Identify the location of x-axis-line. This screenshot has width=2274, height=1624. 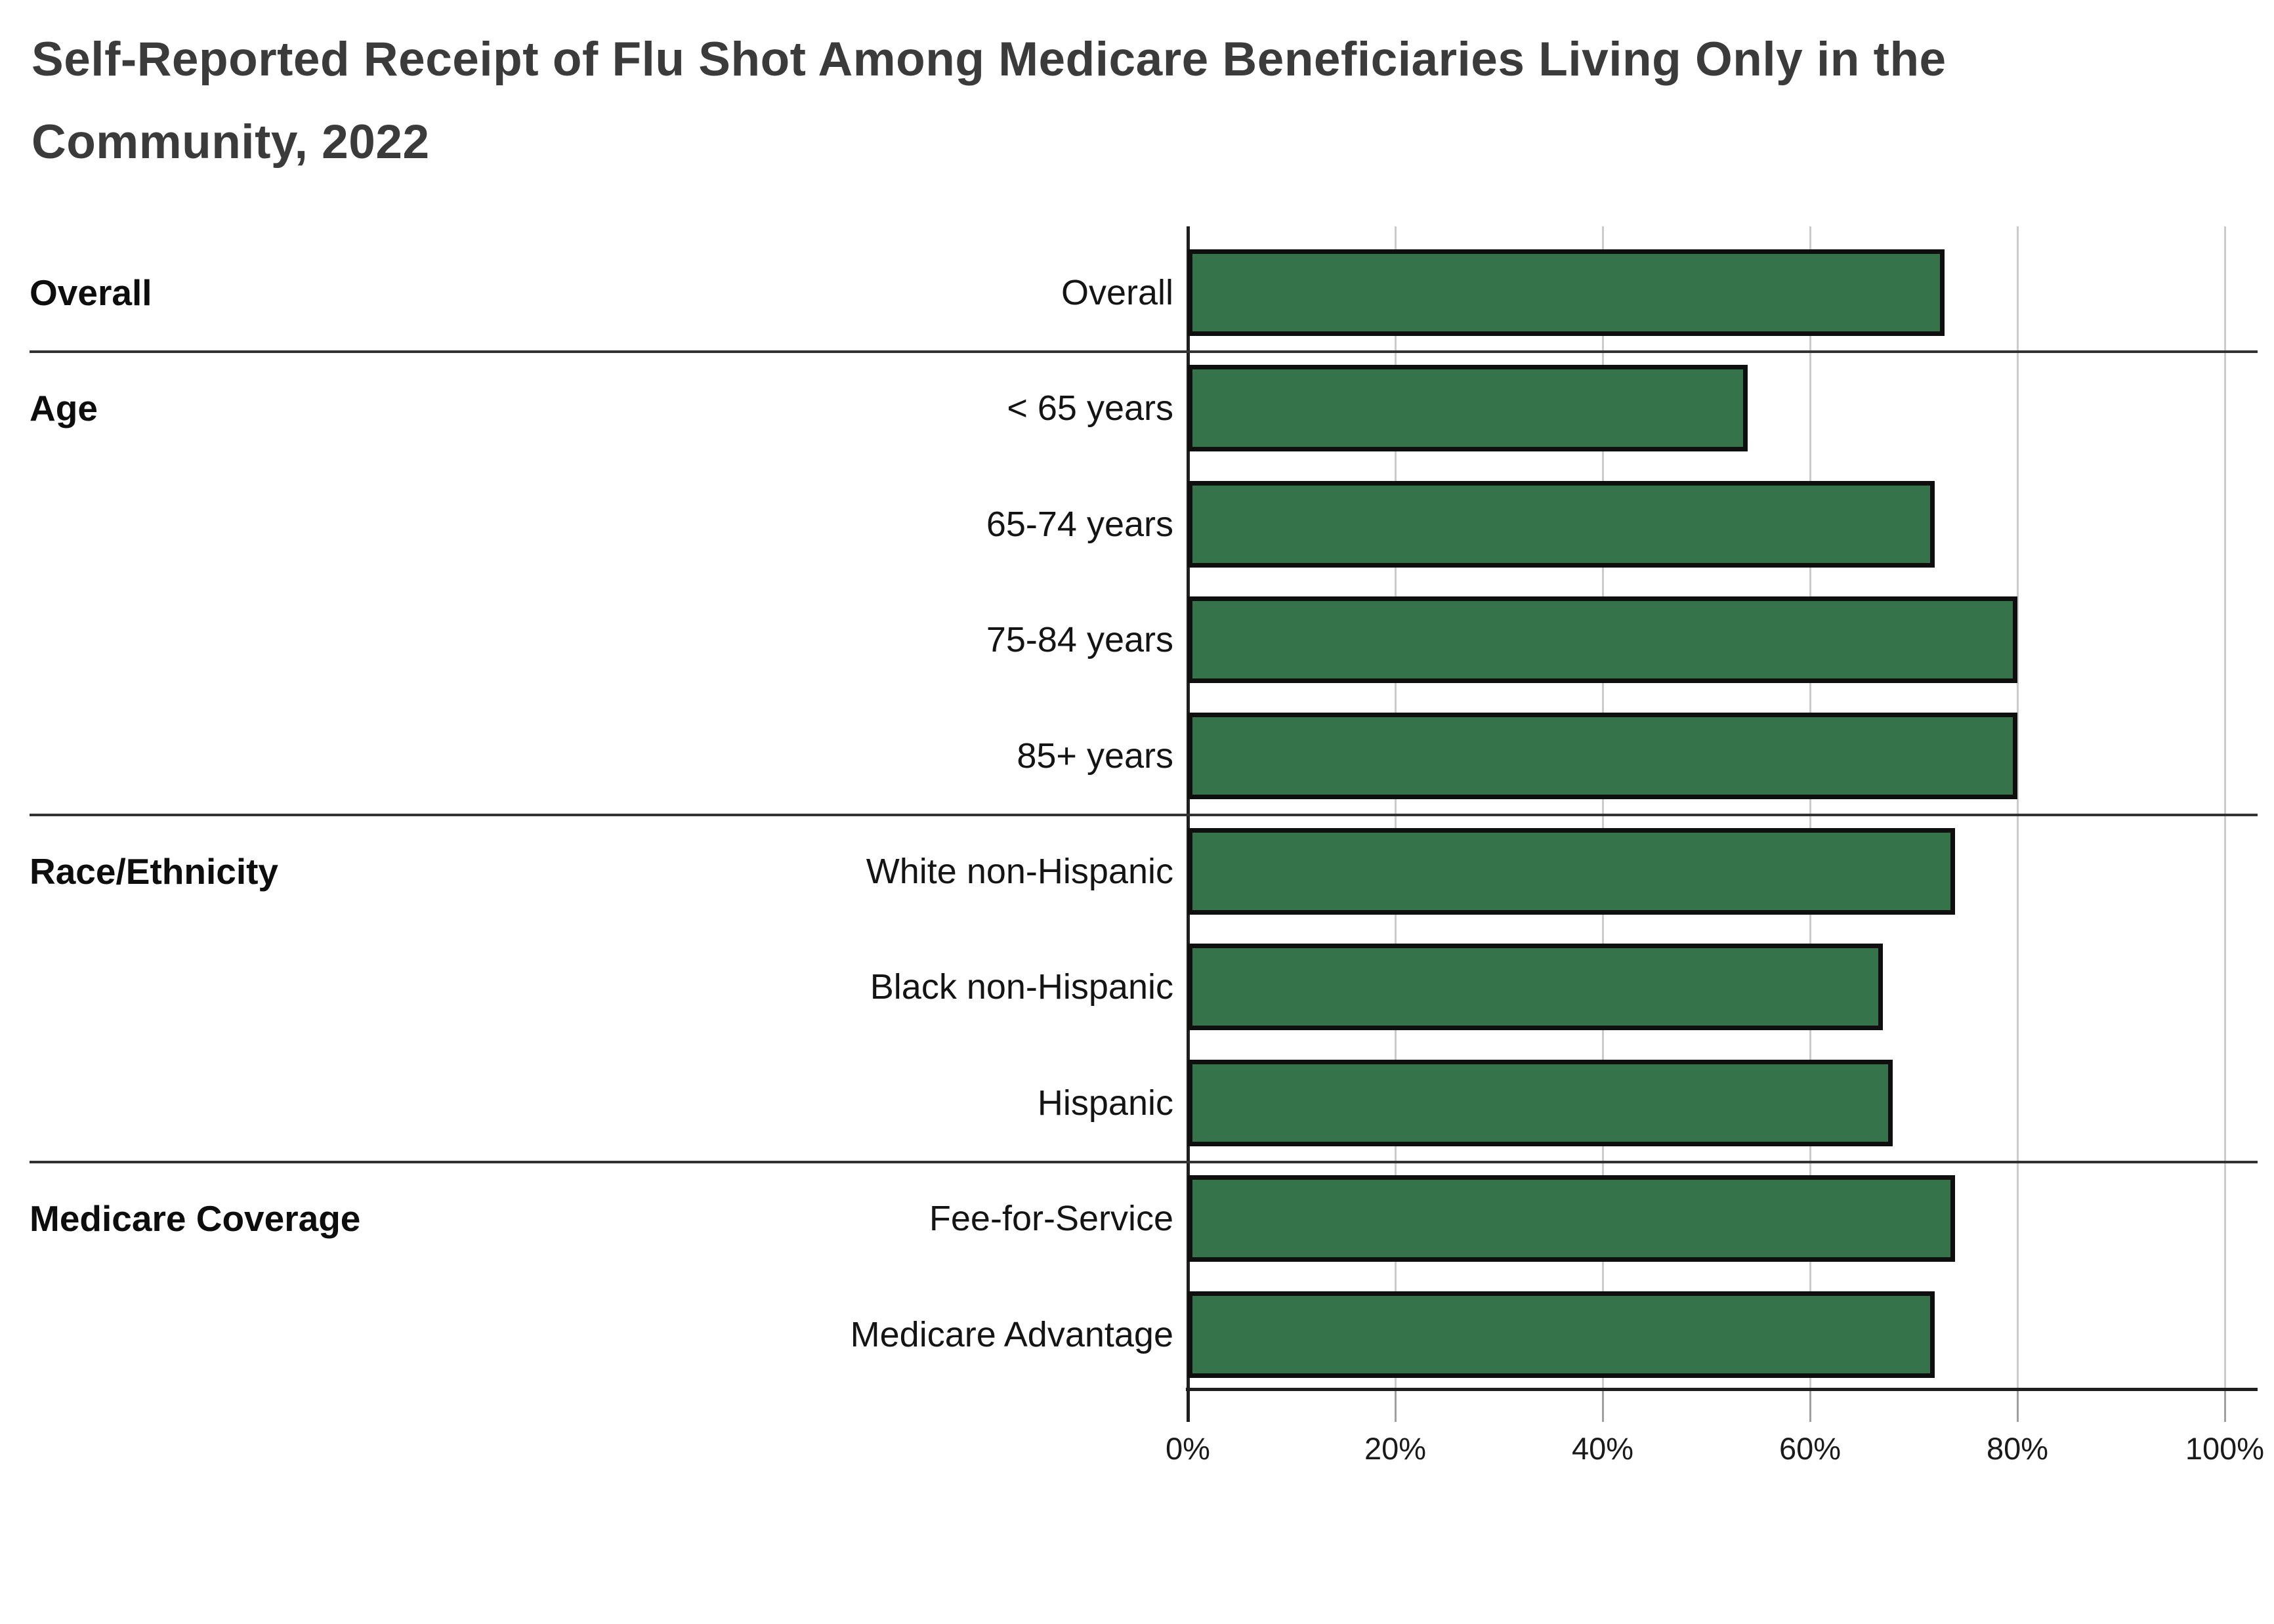
(1722, 1389).